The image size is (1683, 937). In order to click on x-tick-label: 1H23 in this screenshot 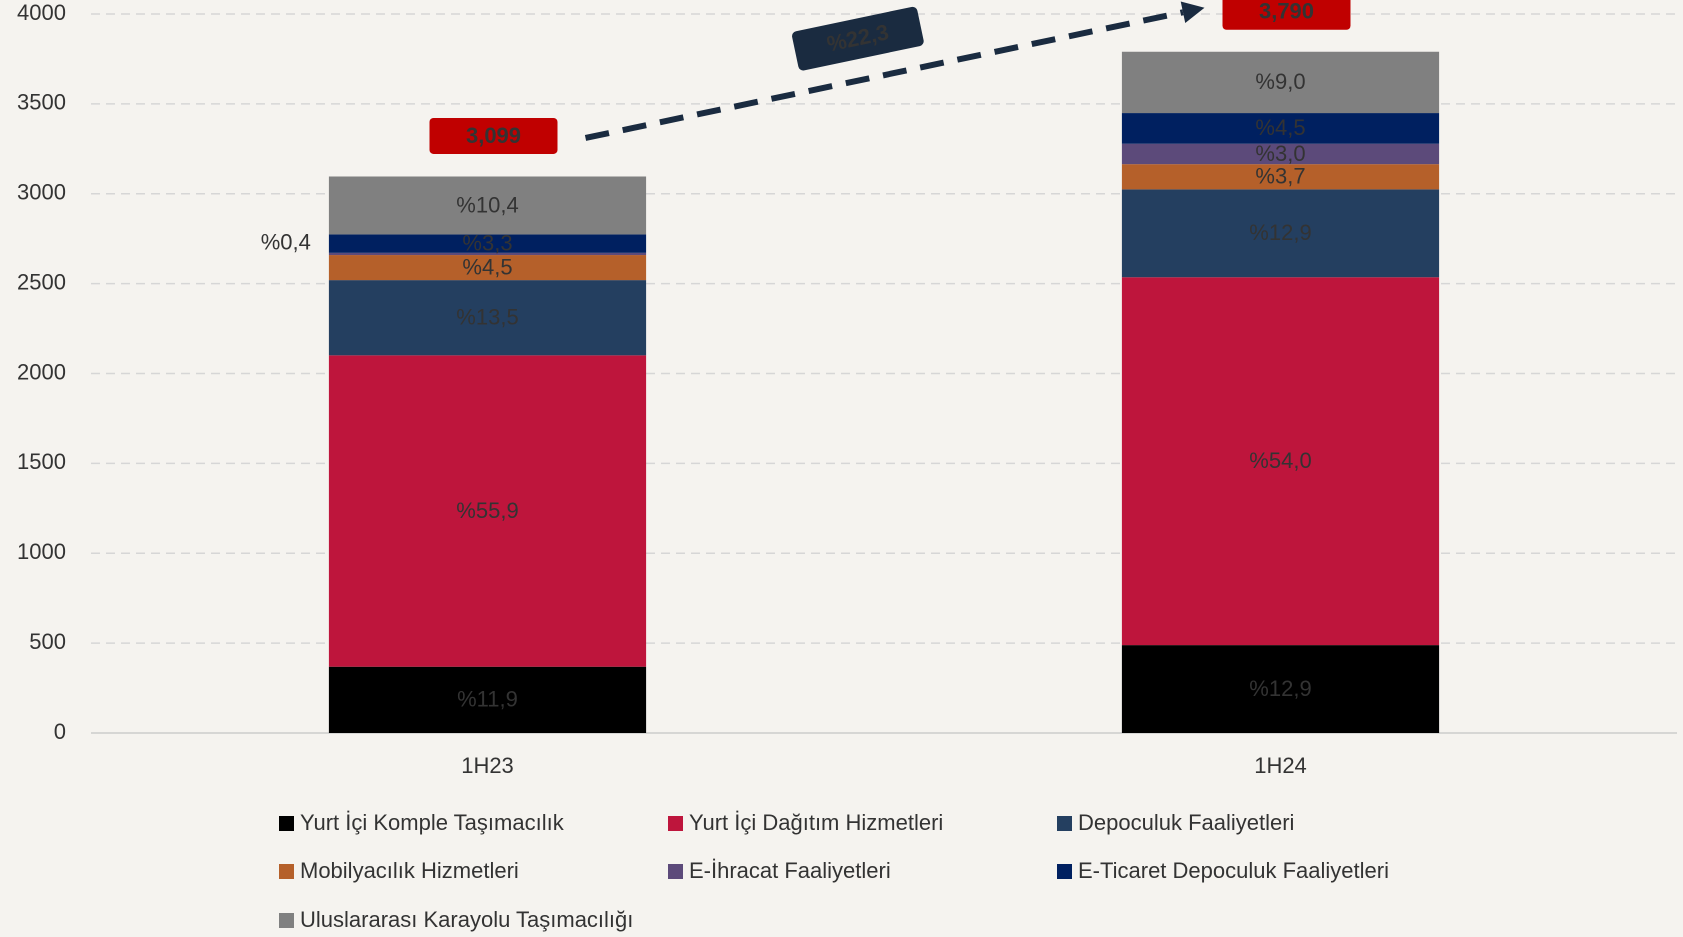, I will do `click(487, 765)`.